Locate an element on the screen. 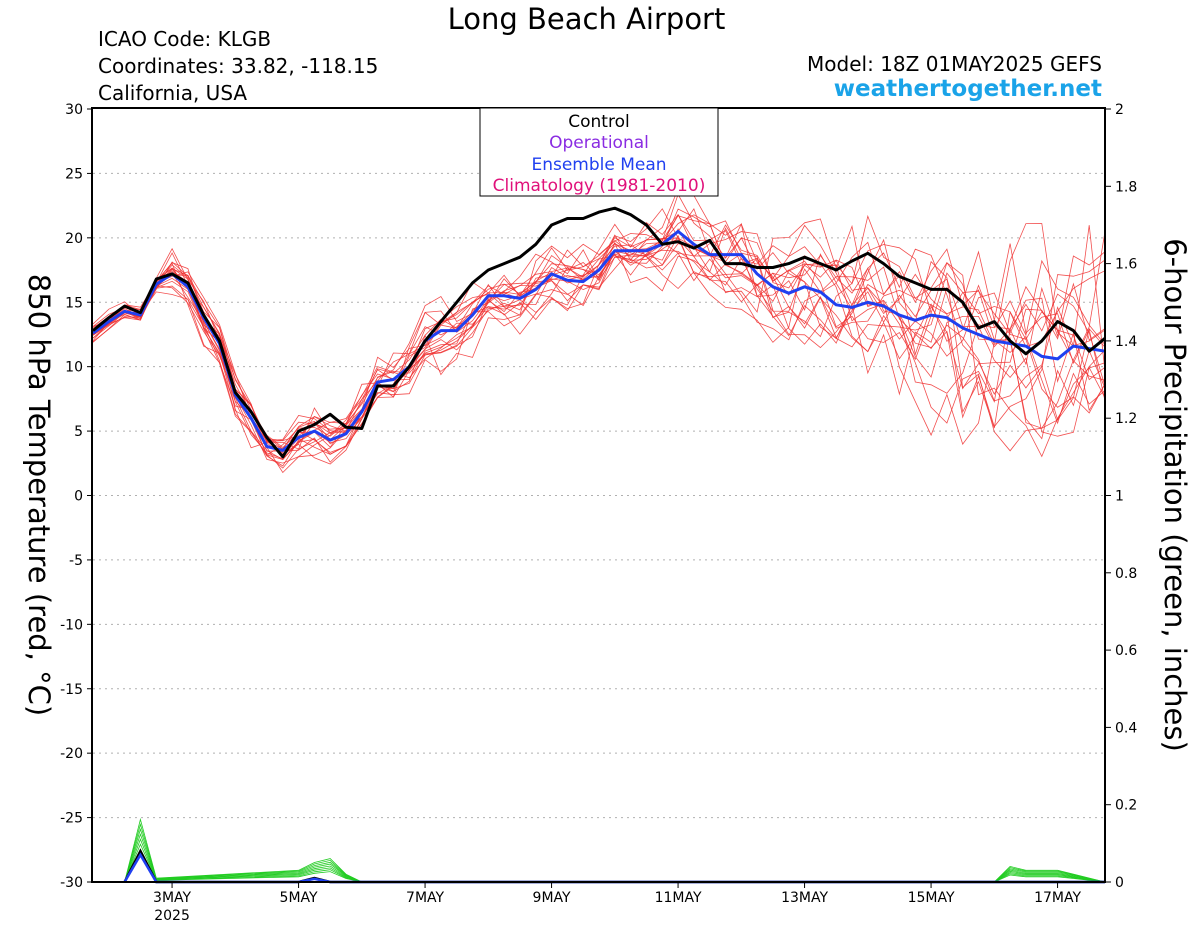 This screenshot has height=927, width=1200. legend-ensemble-mean: Ensemble Mean is located at coordinates (598, 165).